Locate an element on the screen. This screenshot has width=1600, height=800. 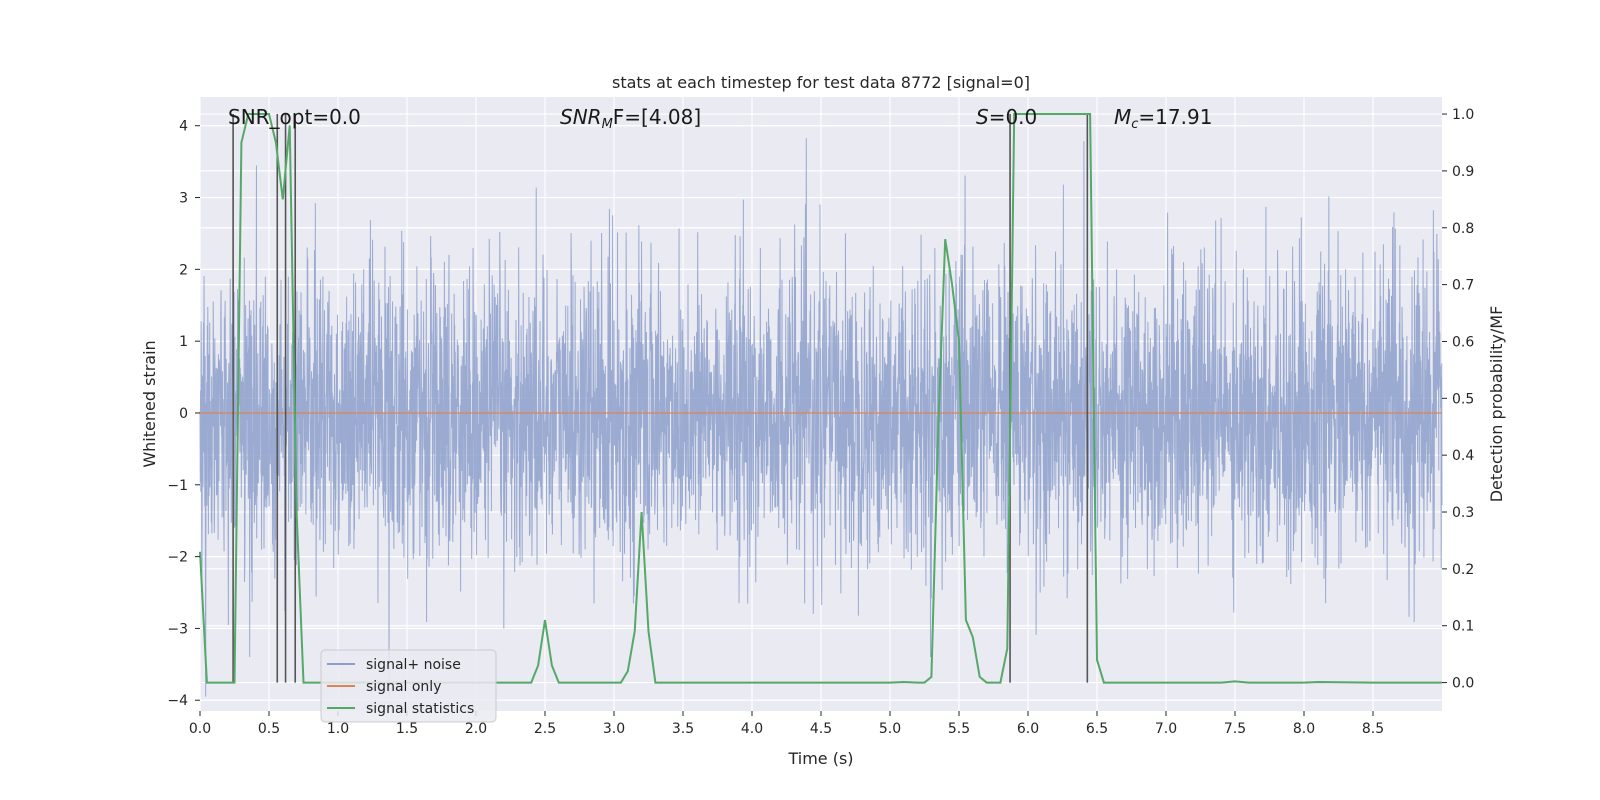
x-tick-label: 1.0 is located at coordinates (338, 729).